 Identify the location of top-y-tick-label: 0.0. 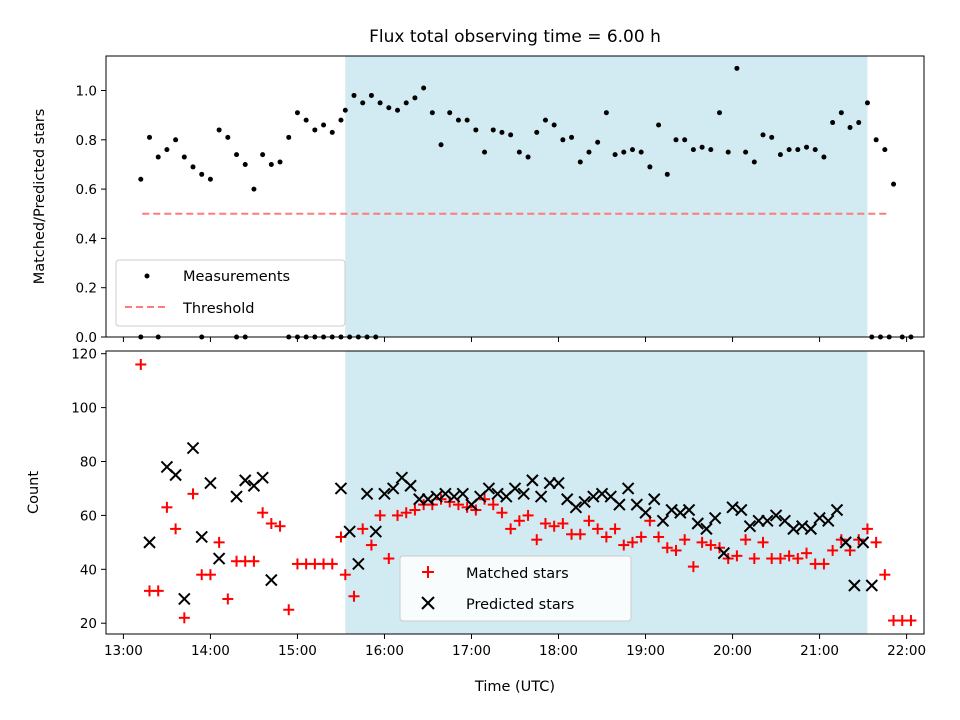
(86, 338).